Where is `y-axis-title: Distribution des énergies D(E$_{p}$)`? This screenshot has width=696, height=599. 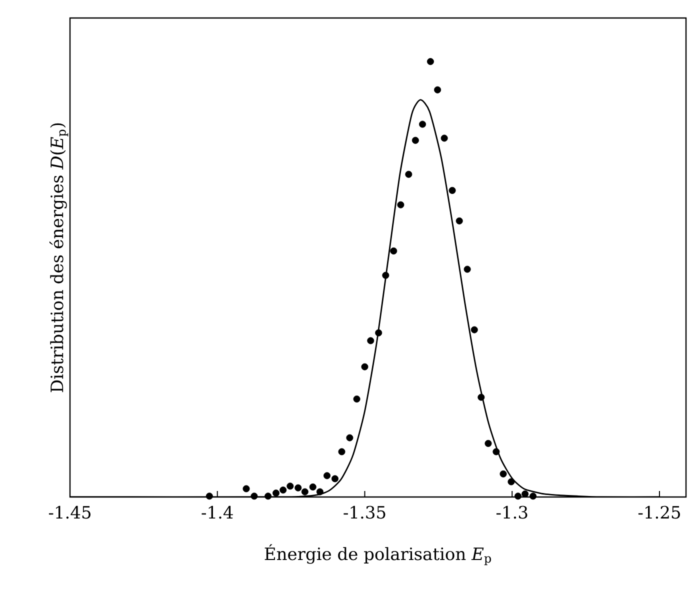 y-axis-title: Distribution des énergies D(E$_{p}$) is located at coordinates (58, 257).